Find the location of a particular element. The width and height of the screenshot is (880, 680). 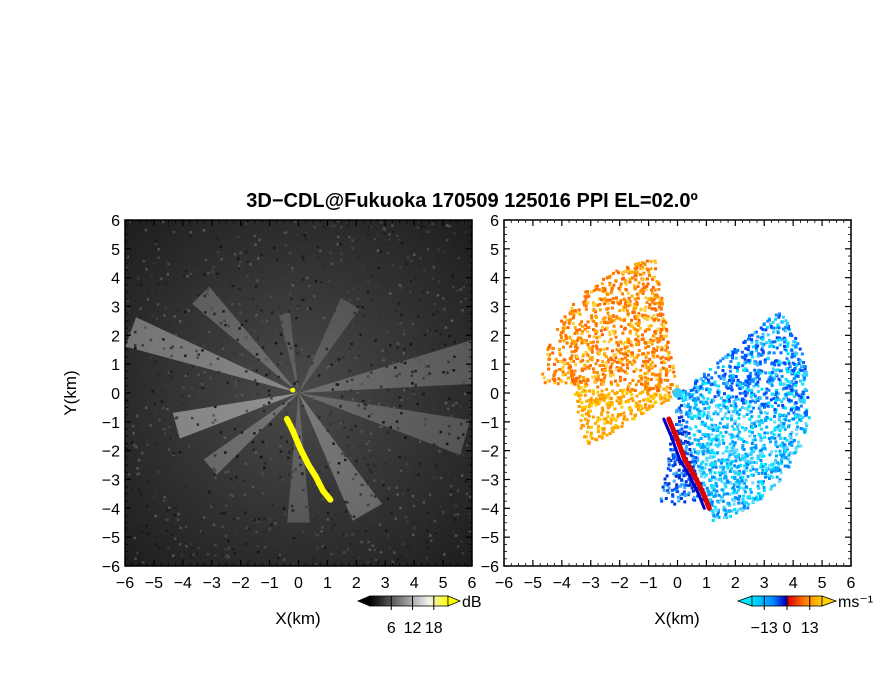

reflectivity-x-tick-label: 1 is located at coordinates (327, 583).